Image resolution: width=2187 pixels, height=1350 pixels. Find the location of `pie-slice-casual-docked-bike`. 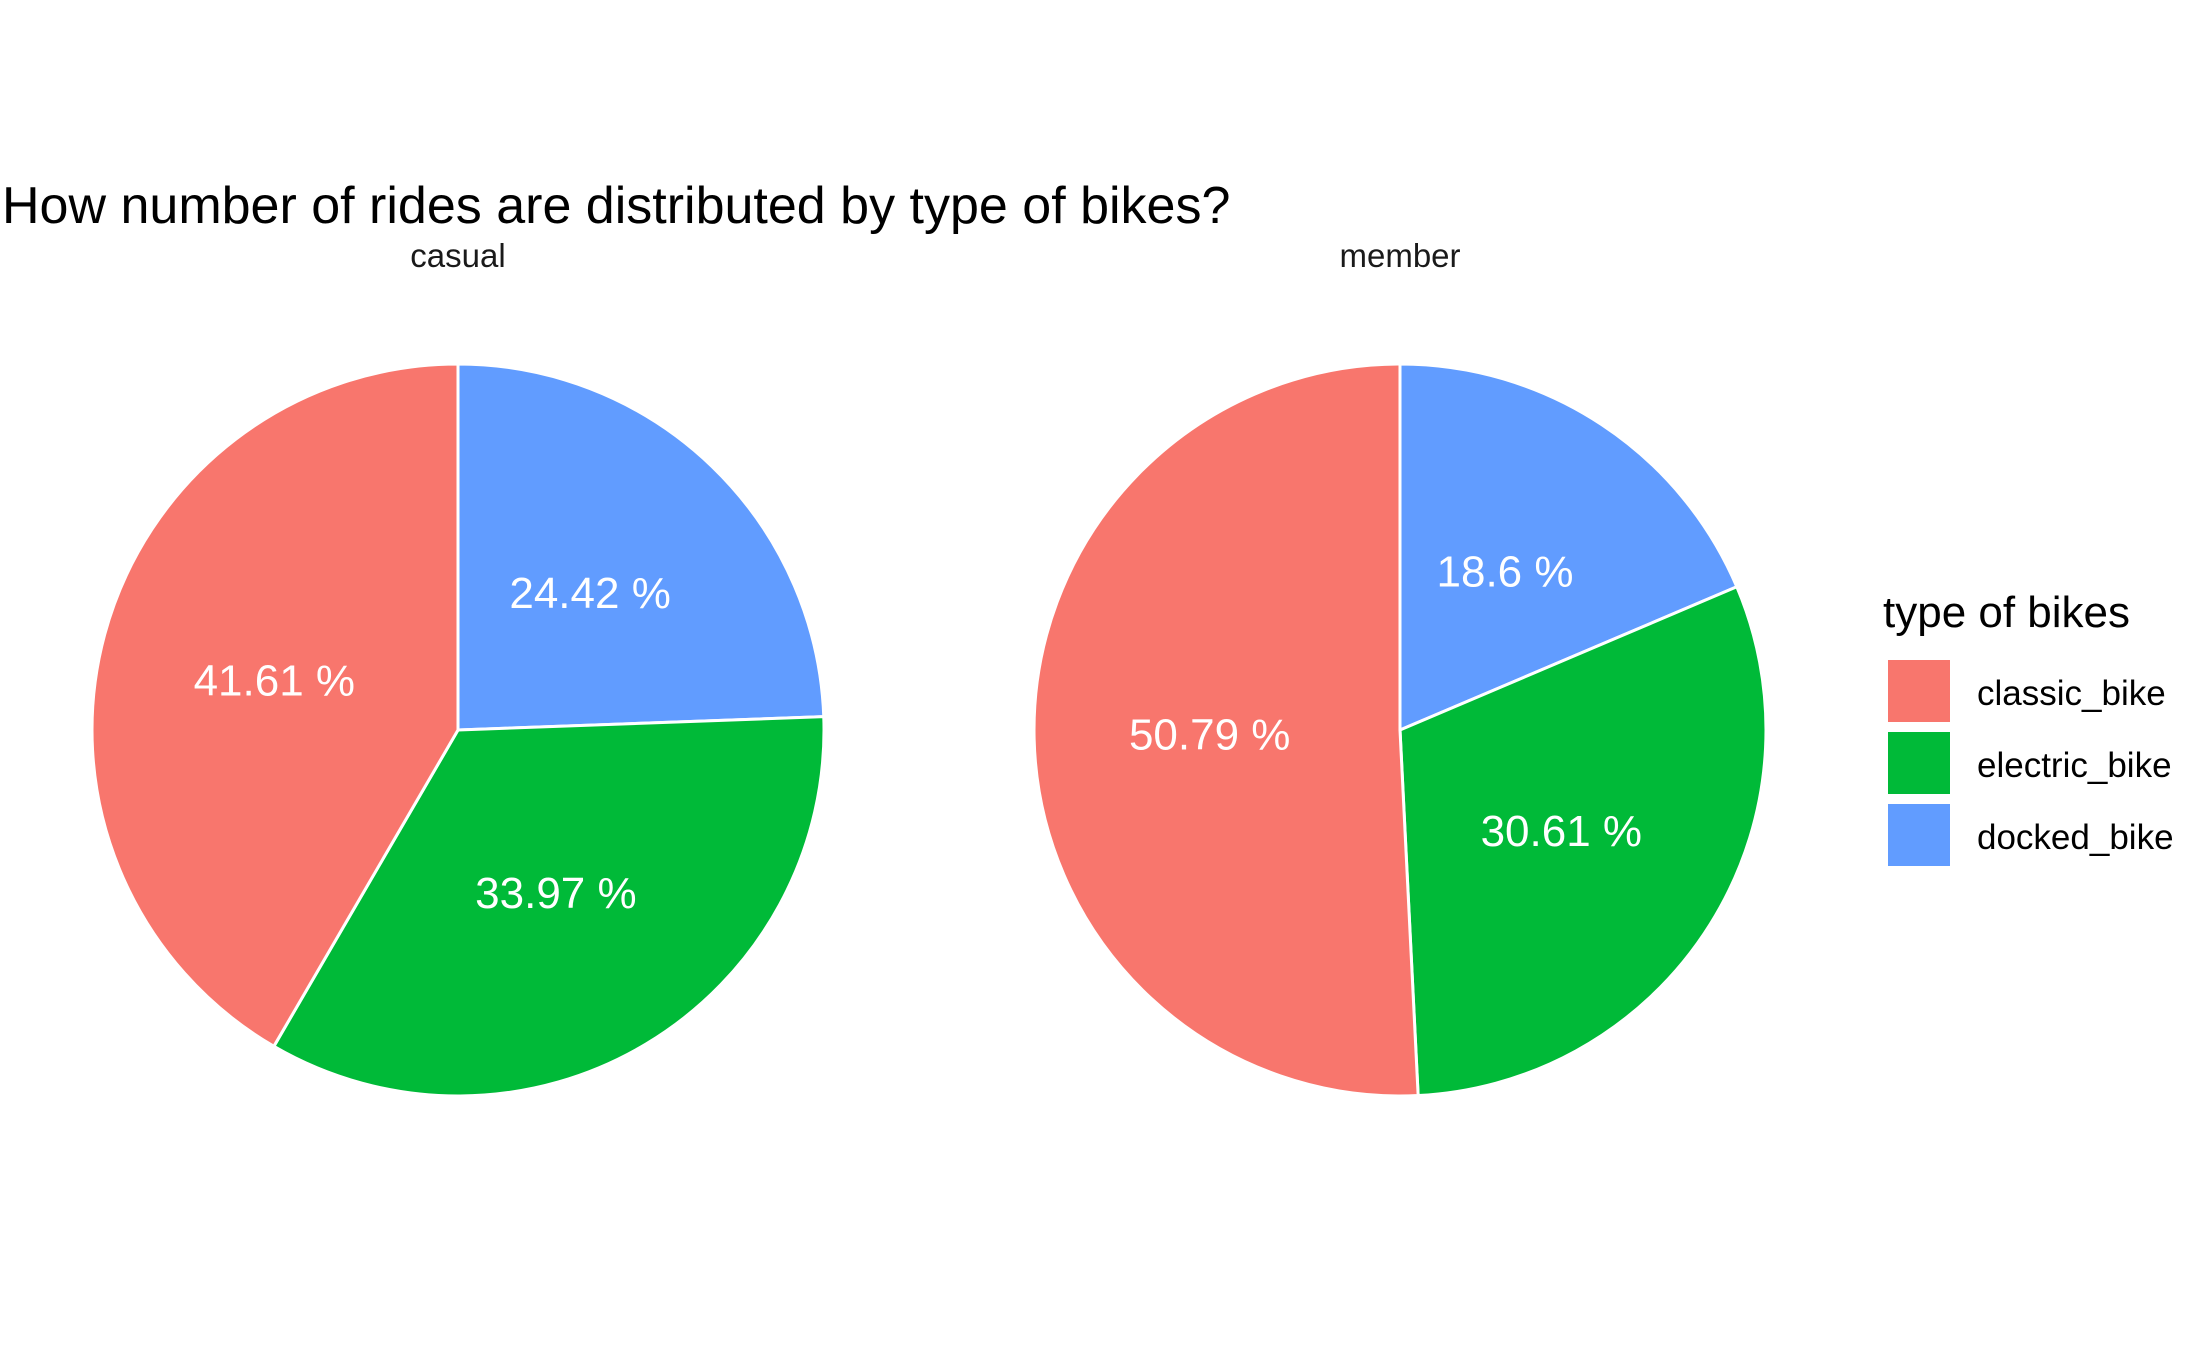

pie-slice-casual-docked-bike is located at coordinates (641, 547).